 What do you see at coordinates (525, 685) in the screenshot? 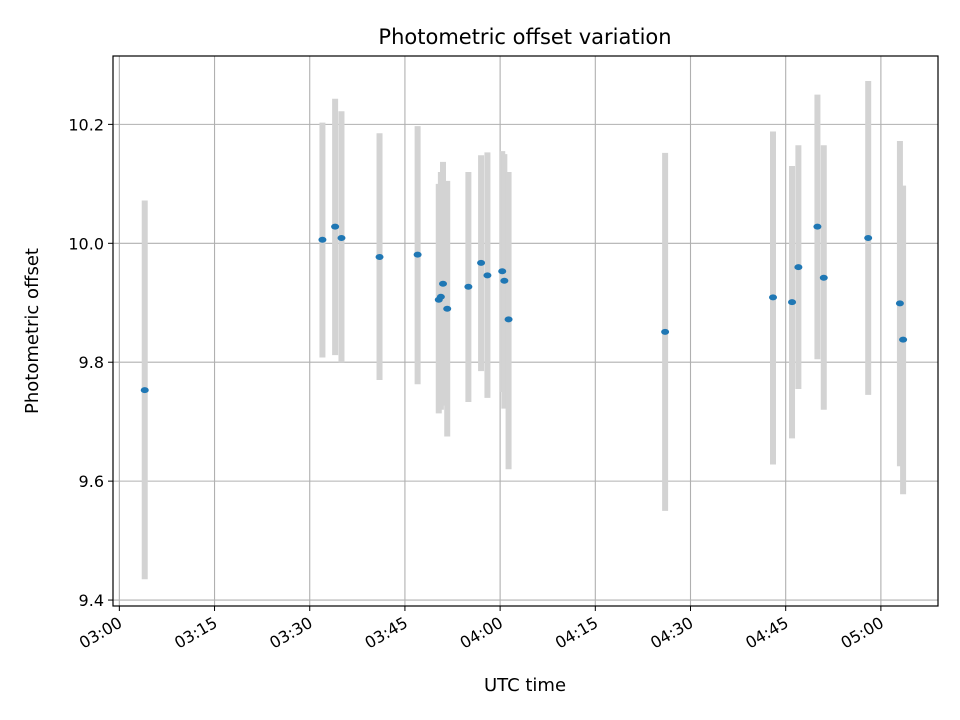
I see `x-axis-title: UTC time` at bounding box center [525, 685].